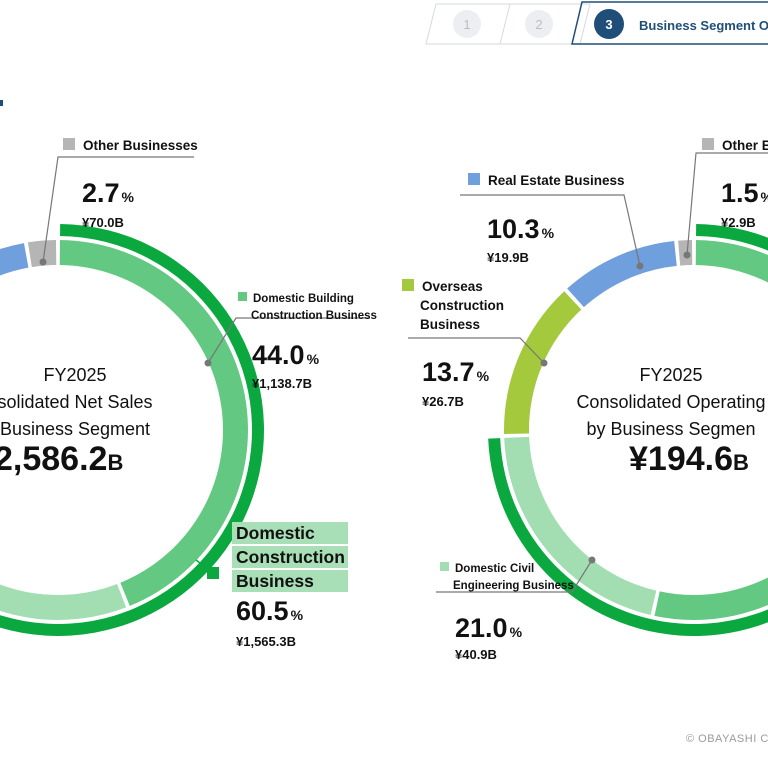  What do you see at coordinates (546, 180) in the screenshot?
I see `right-real-estate-label: Real Estate Business` at bounding box center [546, 180].